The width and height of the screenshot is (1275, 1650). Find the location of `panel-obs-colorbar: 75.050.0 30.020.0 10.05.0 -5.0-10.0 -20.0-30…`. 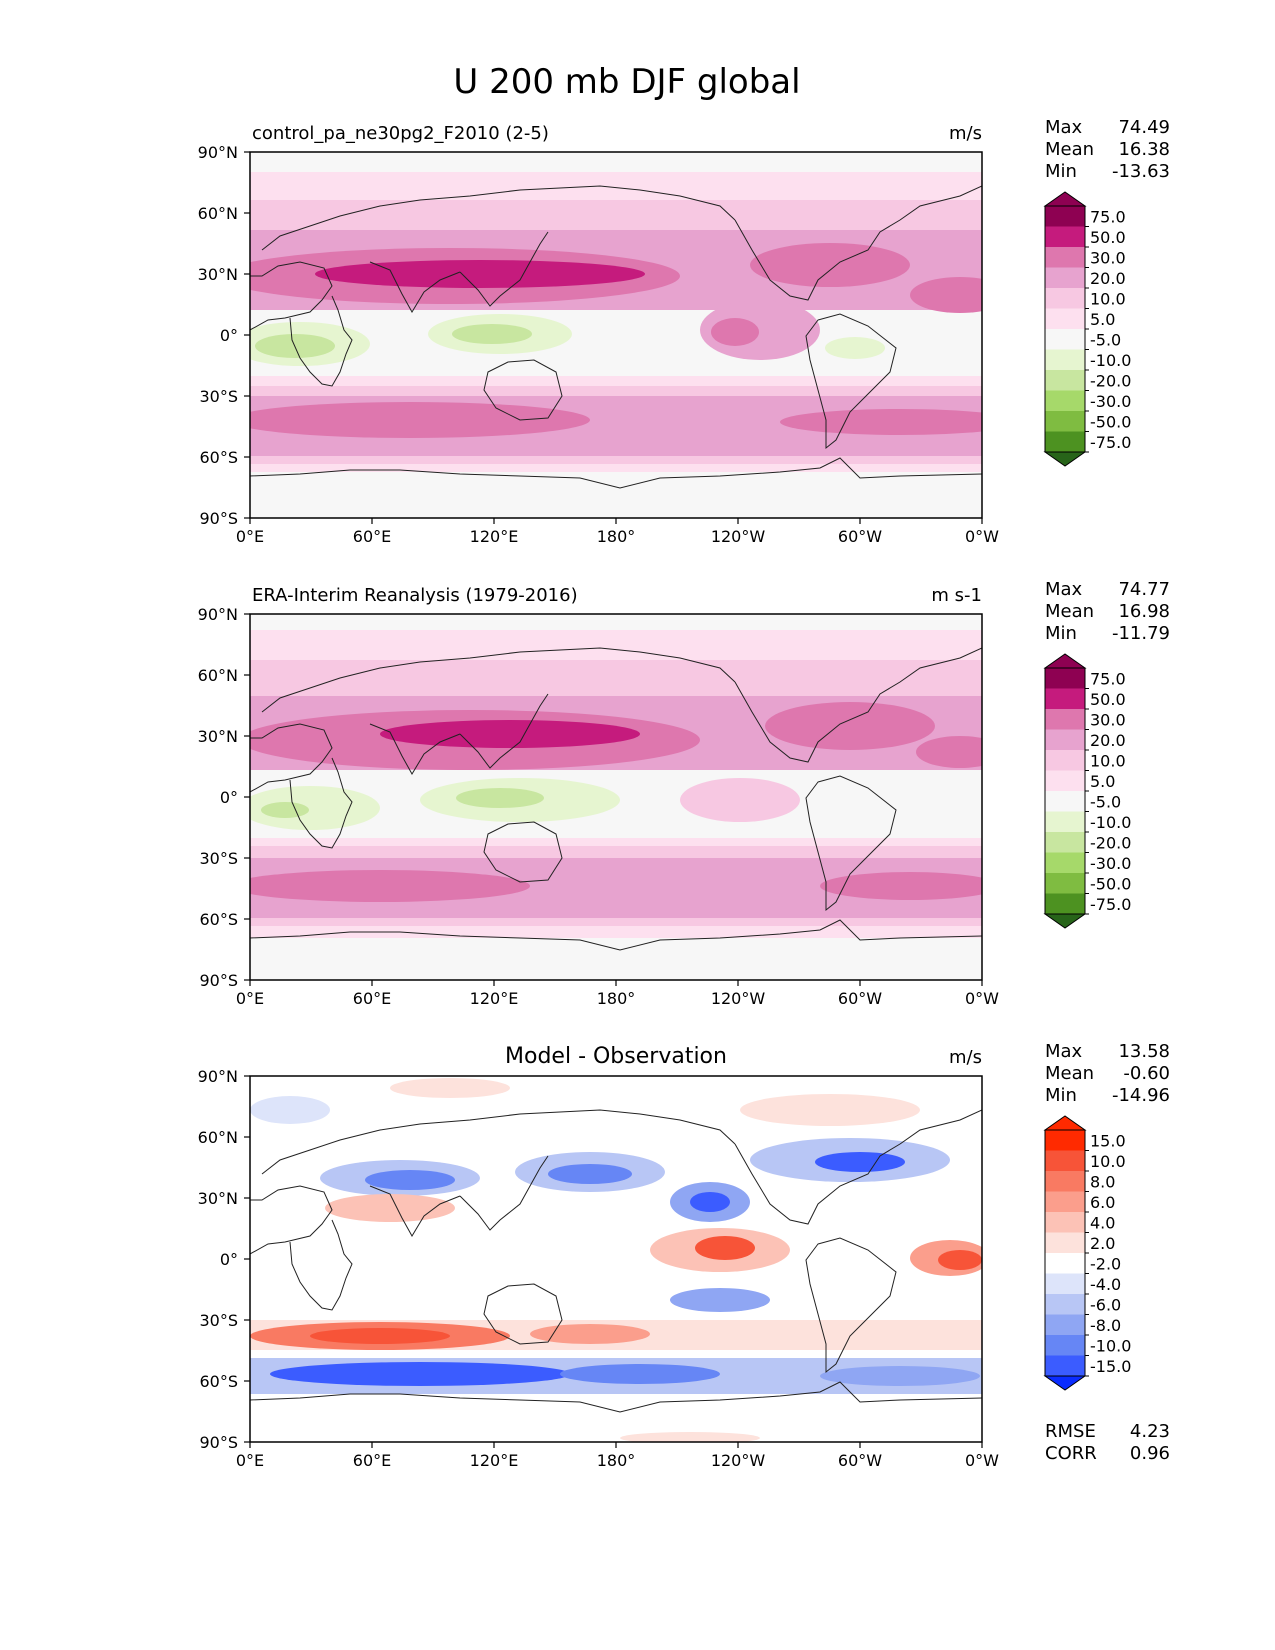

panel-obs-colorbar: 75.050.0 30.020.0 10.05.0 -5.0-10.0 -20.0-30… is located at coordinates (1087, 791).